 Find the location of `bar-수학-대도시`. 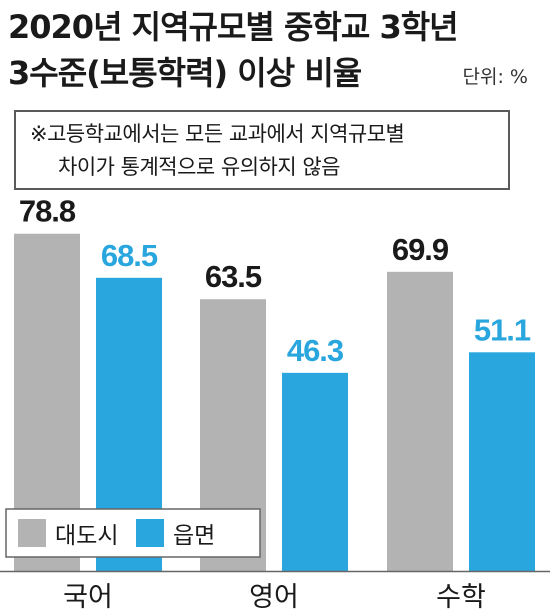

bar-수학-대도시 is located at coordinates (420, 421).